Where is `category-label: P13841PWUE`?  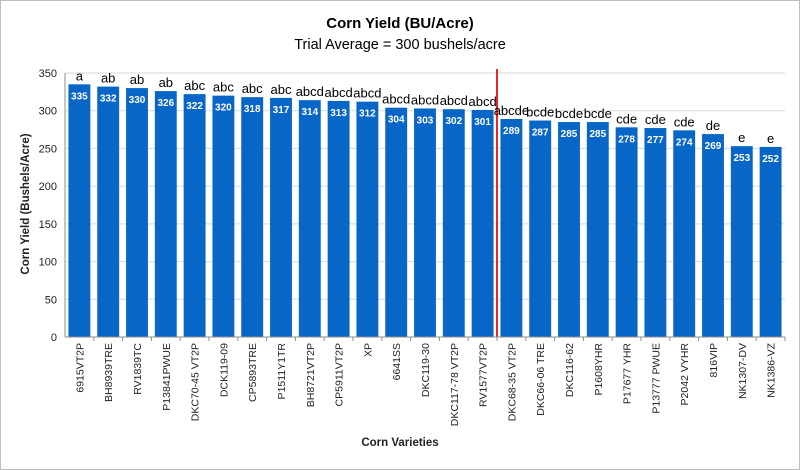 category-label: P13841PWUE is located at coordinates (167, 377).